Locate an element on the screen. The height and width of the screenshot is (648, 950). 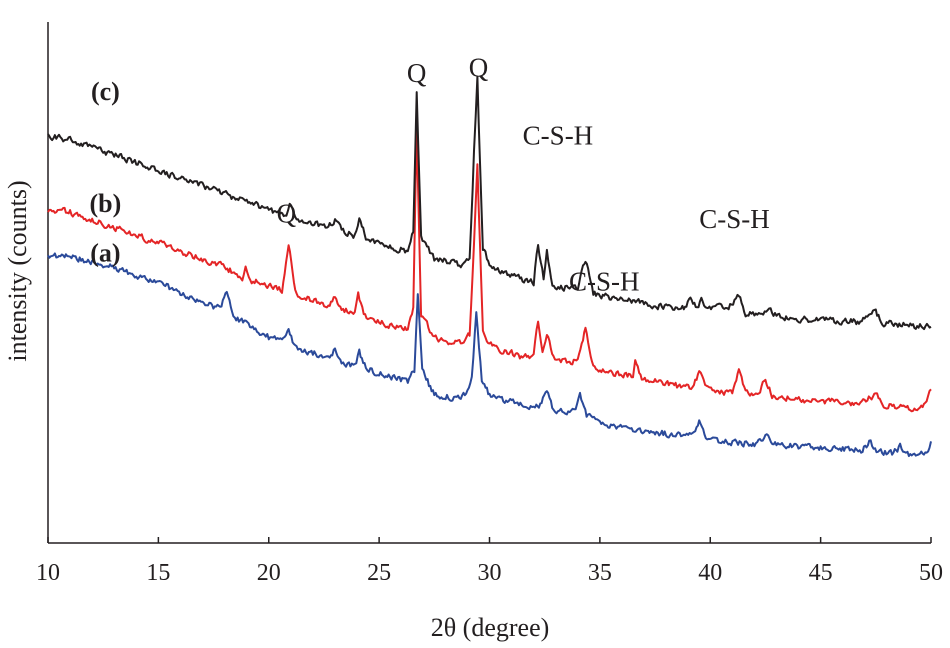
x-tick-label: 30 is located at coordinates (490, 573).